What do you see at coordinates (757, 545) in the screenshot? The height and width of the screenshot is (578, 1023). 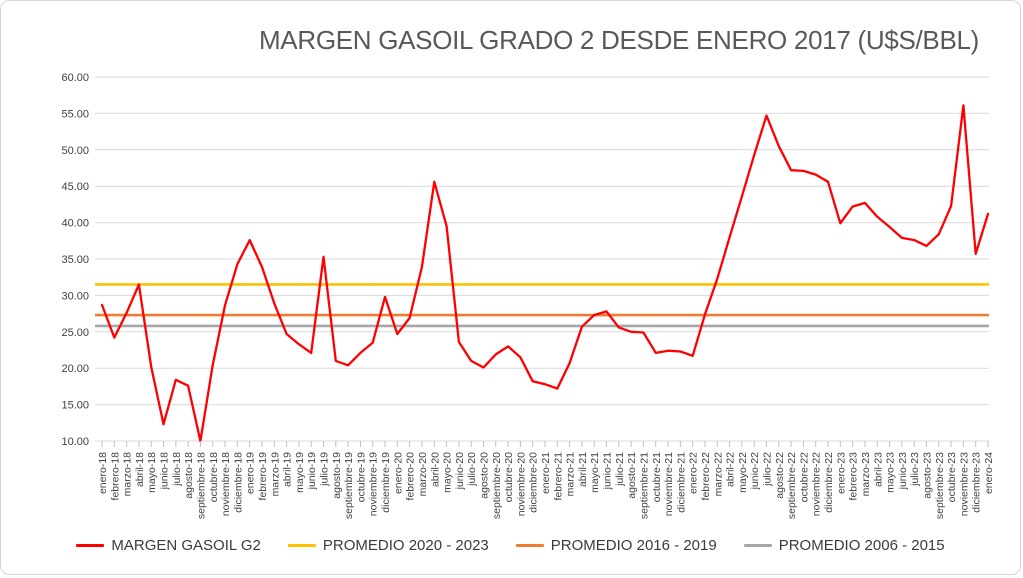 I see `legend-line-marker-gray-icon` at bounding box center [757, 545].